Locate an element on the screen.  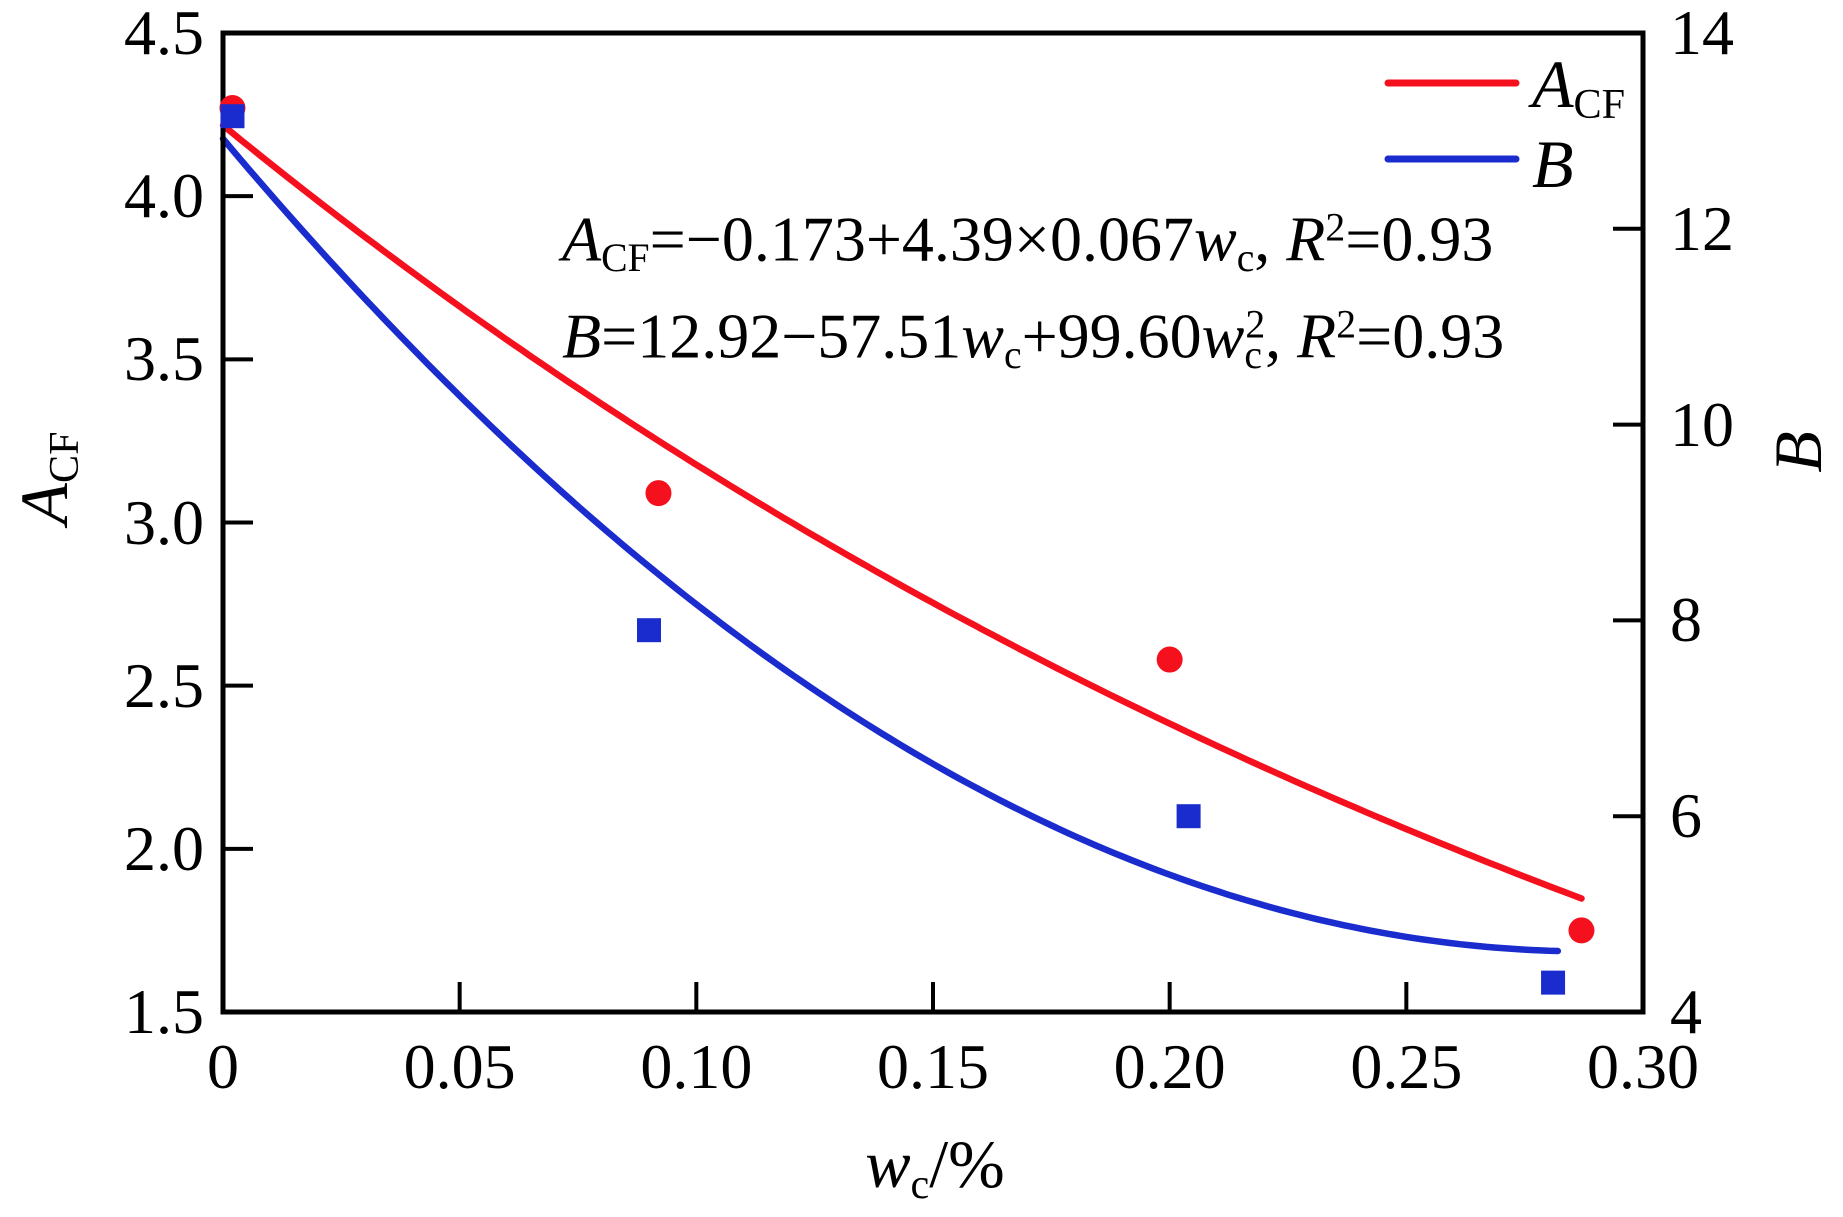
y-left-tick-label: 3.0 is located at coordinates (164, 522).